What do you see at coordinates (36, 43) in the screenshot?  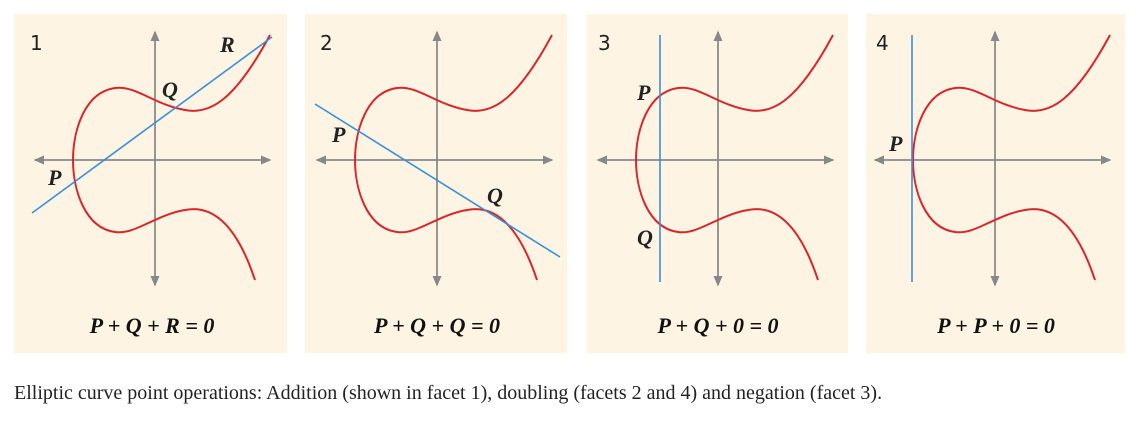 I see `panel-number: 1` at bounding box center [36, 43].